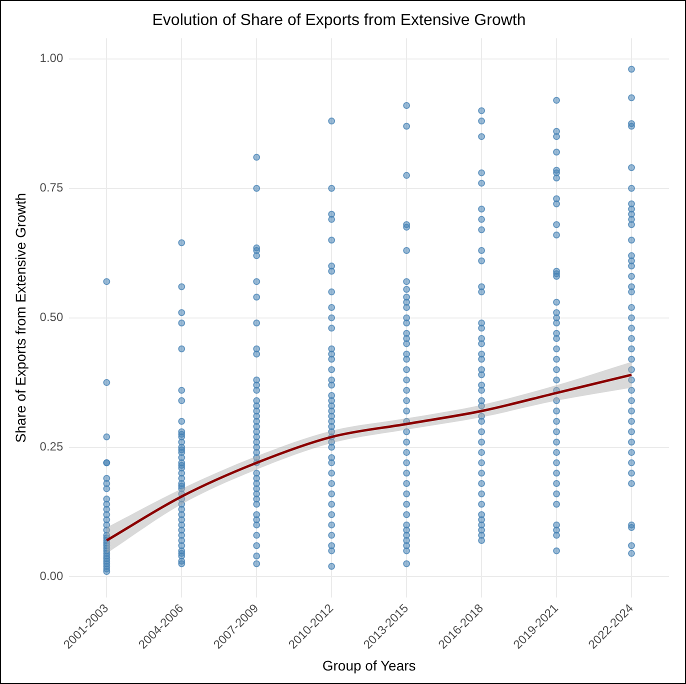 The width and height of the screenshot is (686, 684). What do you see at coordinates (52, 317) in the screenshot?
I see `y-tick-label: 0.50` at bounding box center [52, 317].